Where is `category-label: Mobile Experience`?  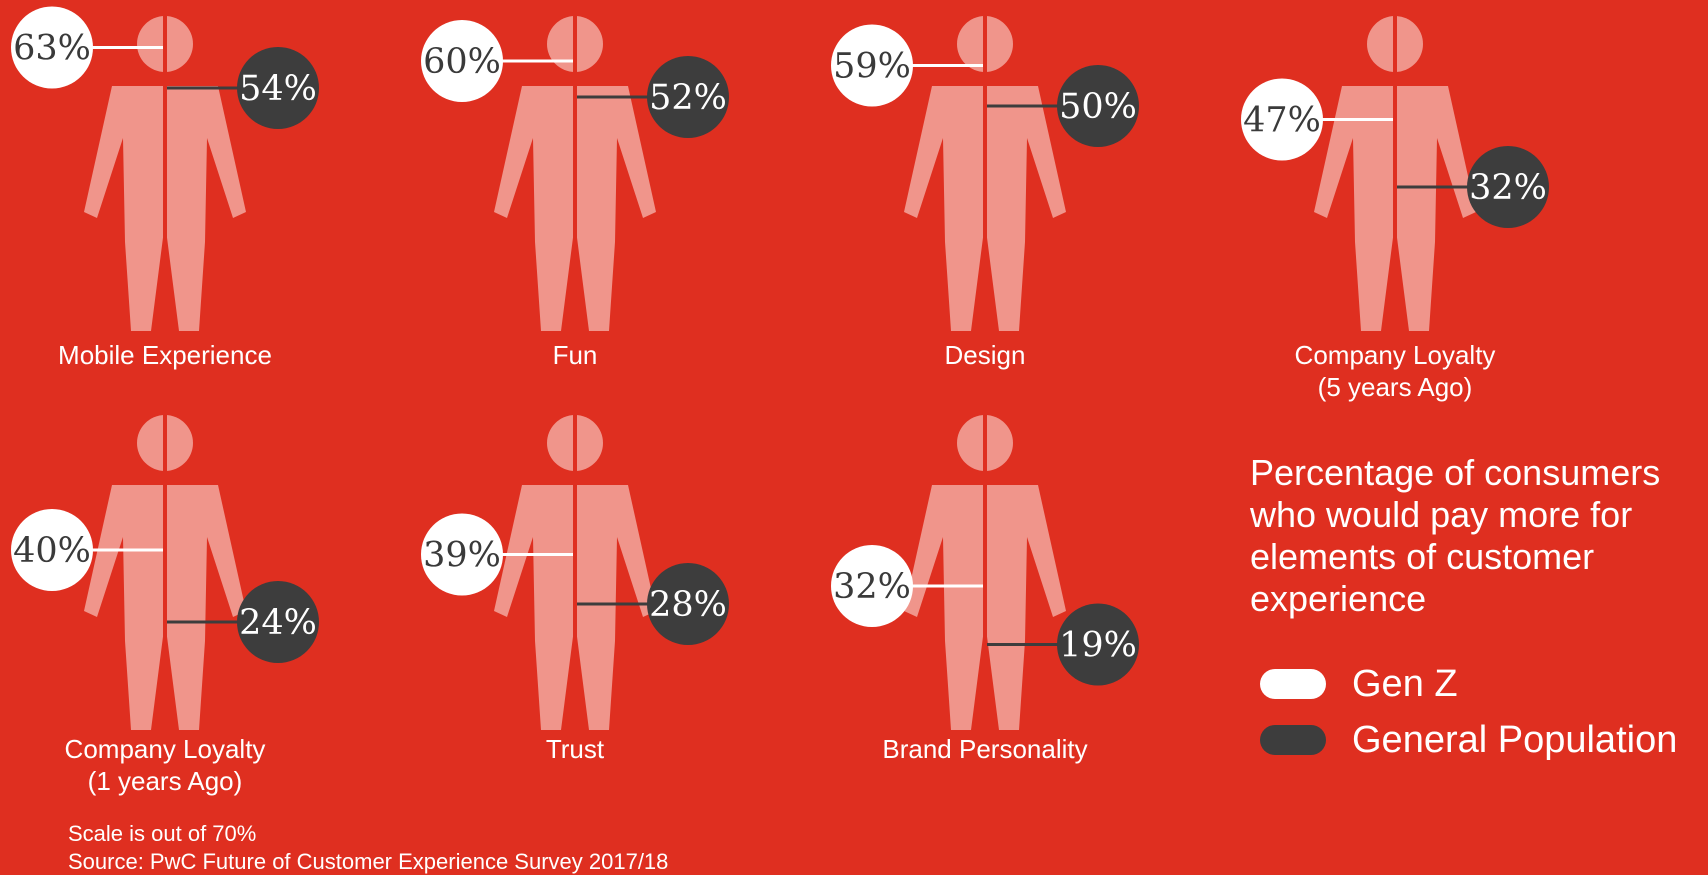
category-label: Mobile Experience is located at coordinates (165, 355).